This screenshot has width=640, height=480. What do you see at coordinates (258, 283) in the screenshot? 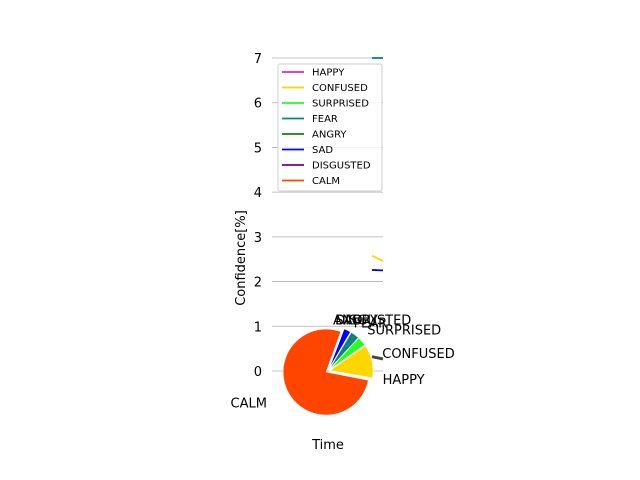
I see `y-tick-label-2: 2` at bounding box center [258, 283].